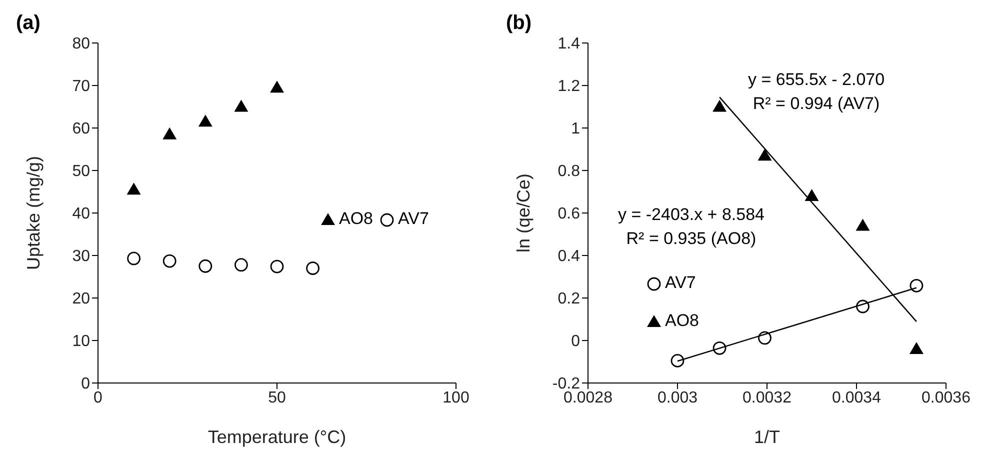 The image size is (985, 461). Describe the element at coordinates (569, 44) in the screenshot. I see `y-tick-label: 1.4` at that location.